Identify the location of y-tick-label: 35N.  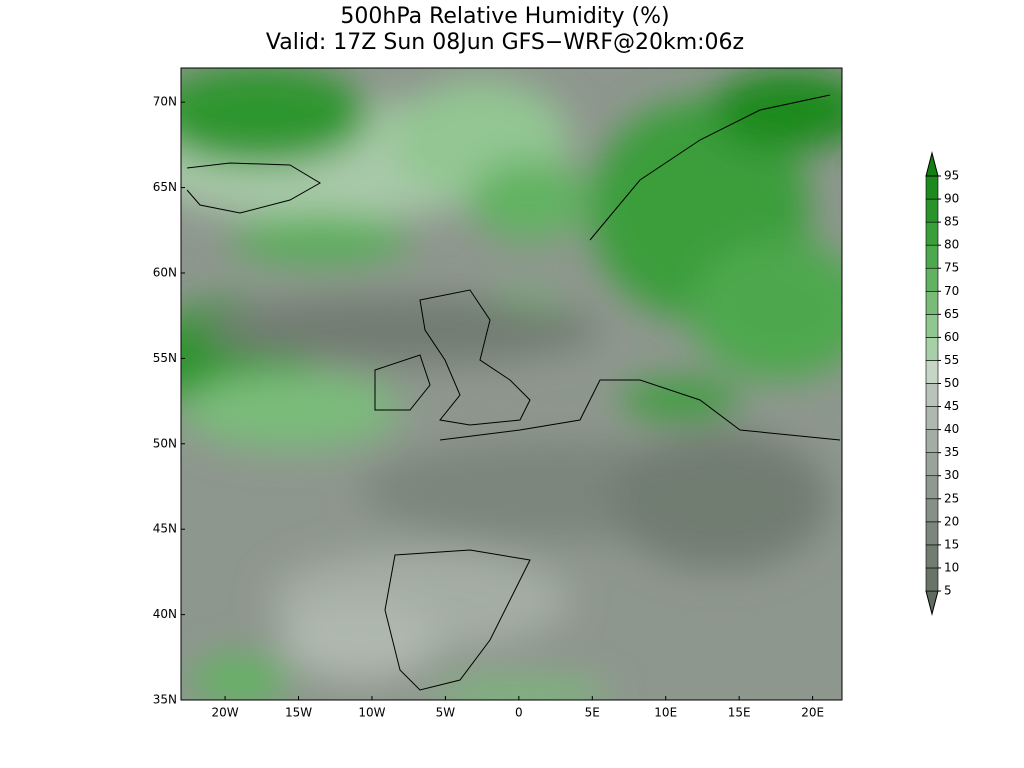
(165, 700).